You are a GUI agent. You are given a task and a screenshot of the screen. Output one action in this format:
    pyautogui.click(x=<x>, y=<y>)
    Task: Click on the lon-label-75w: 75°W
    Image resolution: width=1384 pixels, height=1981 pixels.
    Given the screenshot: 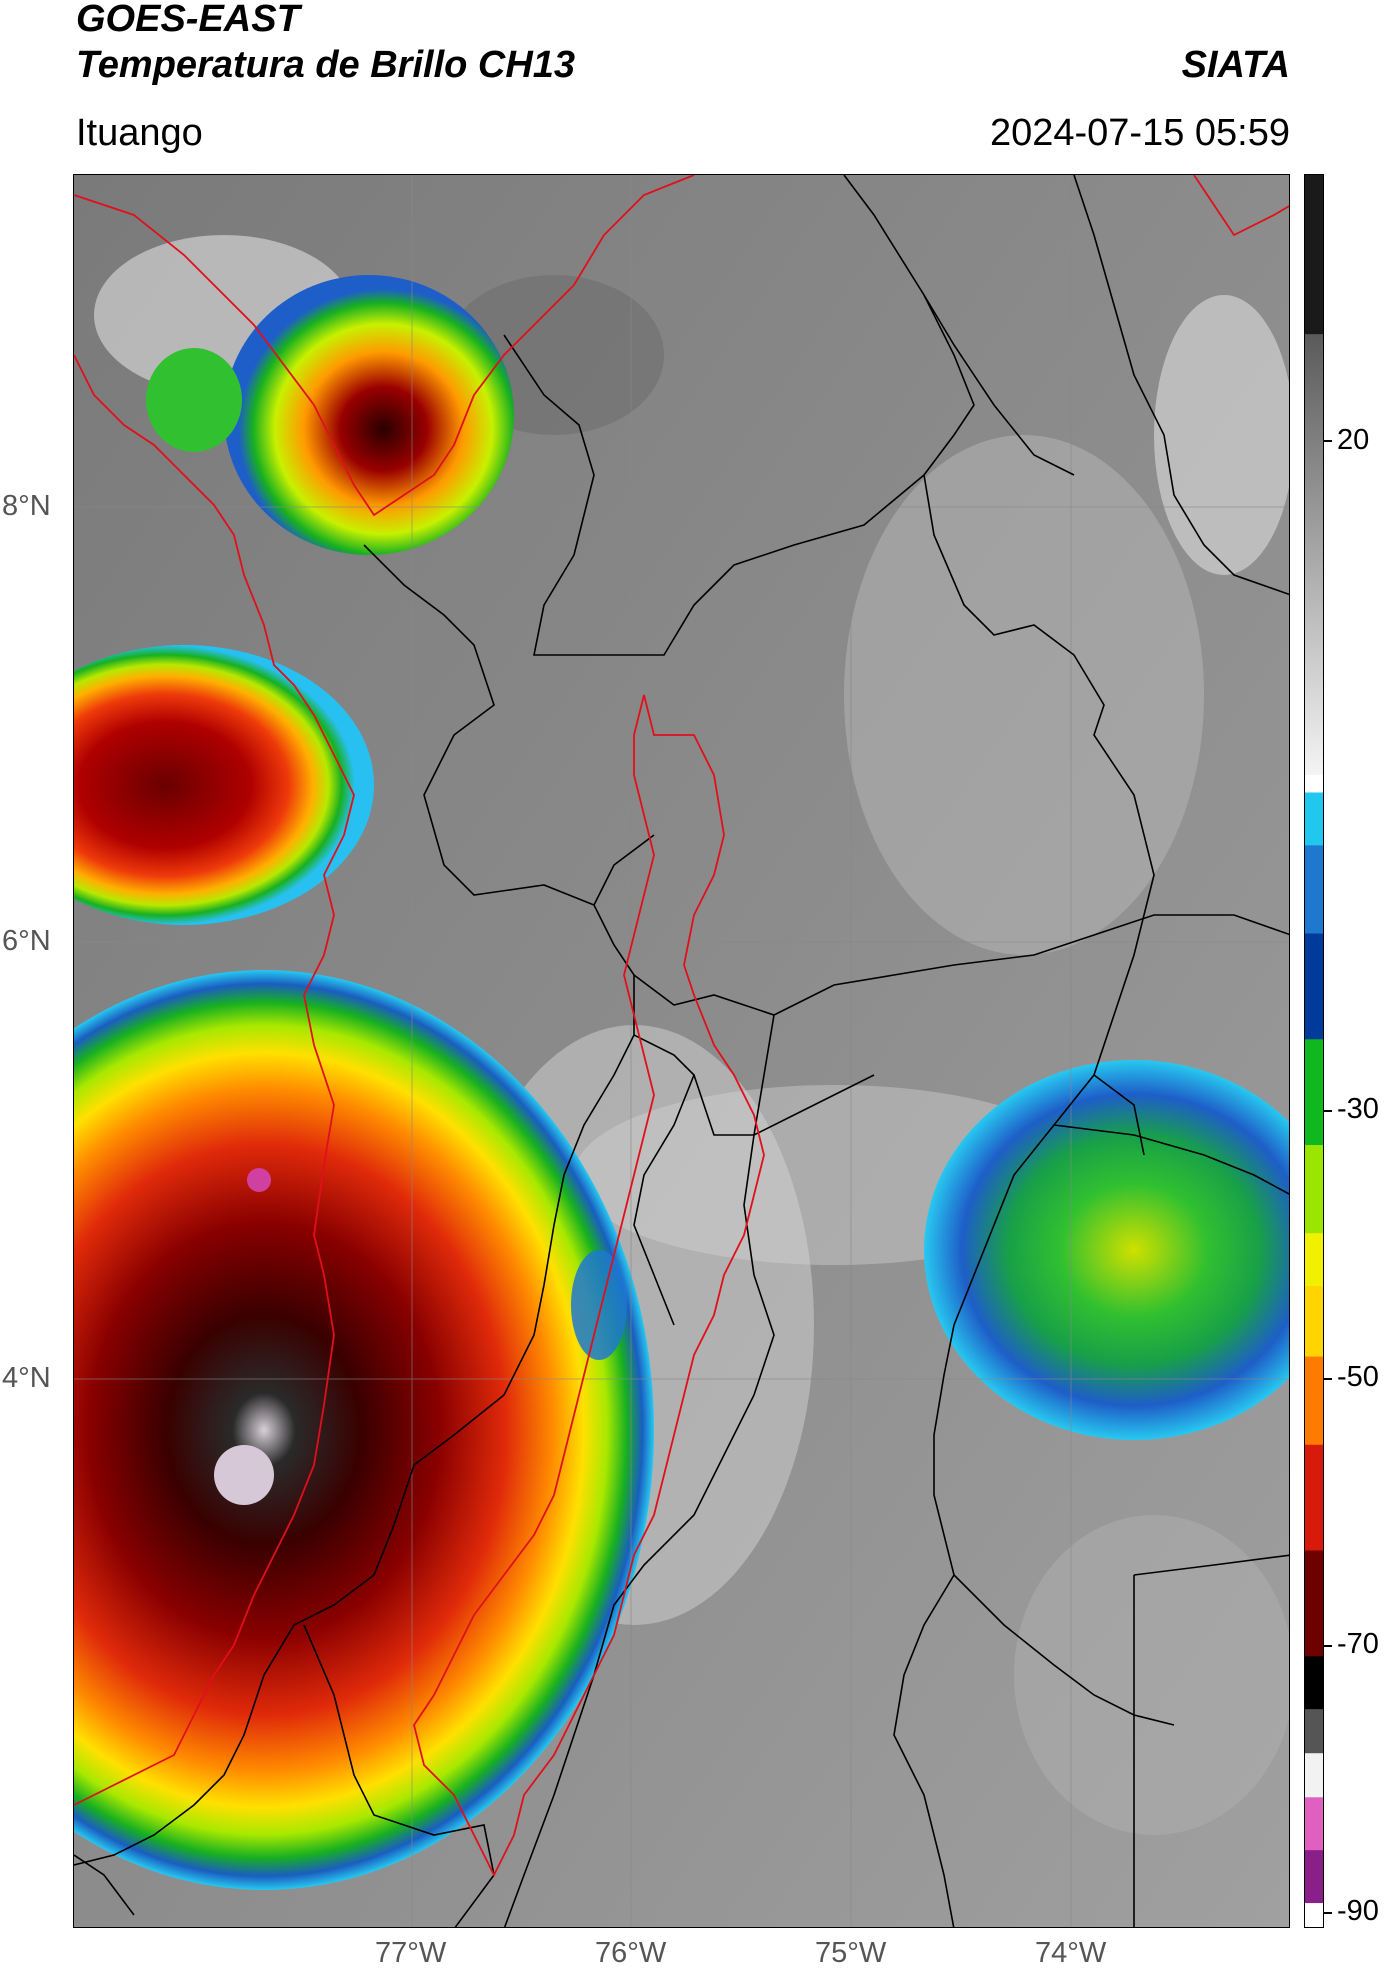 What is the action you would take?
    pyautogui.click(x=851, y=1953)
    